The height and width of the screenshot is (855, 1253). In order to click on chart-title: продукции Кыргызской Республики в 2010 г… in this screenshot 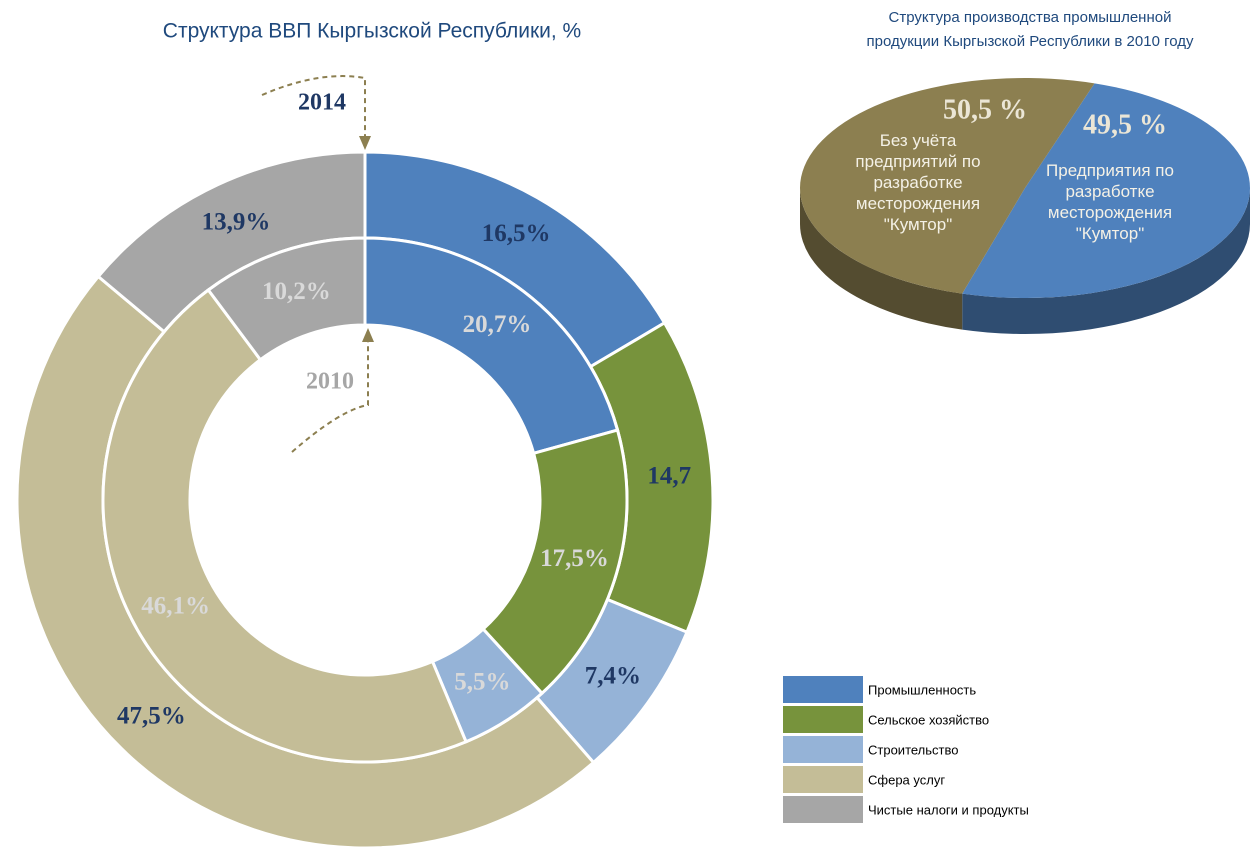, I will do `click(1030, 41)`.